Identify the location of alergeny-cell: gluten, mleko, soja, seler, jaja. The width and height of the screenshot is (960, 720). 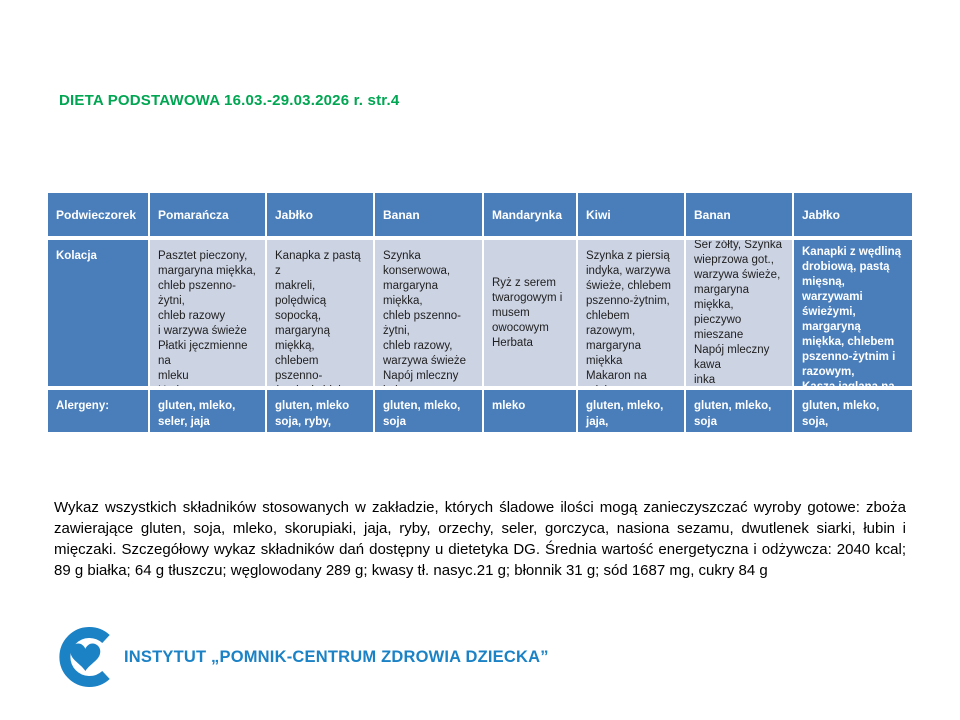
(853, 411).